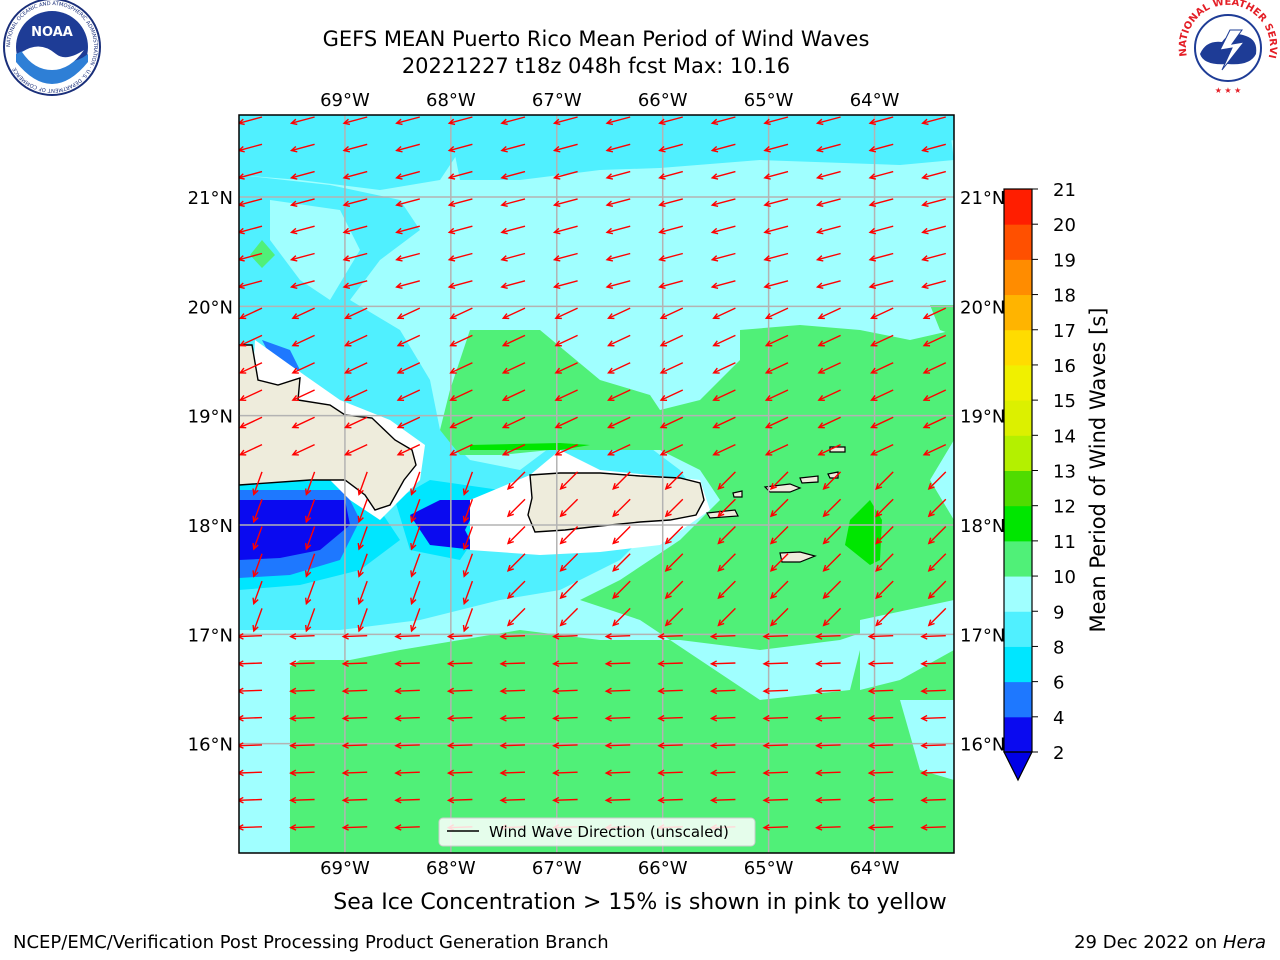  I want to click on colorbar-tick-label: 21, so click(1064, 190).